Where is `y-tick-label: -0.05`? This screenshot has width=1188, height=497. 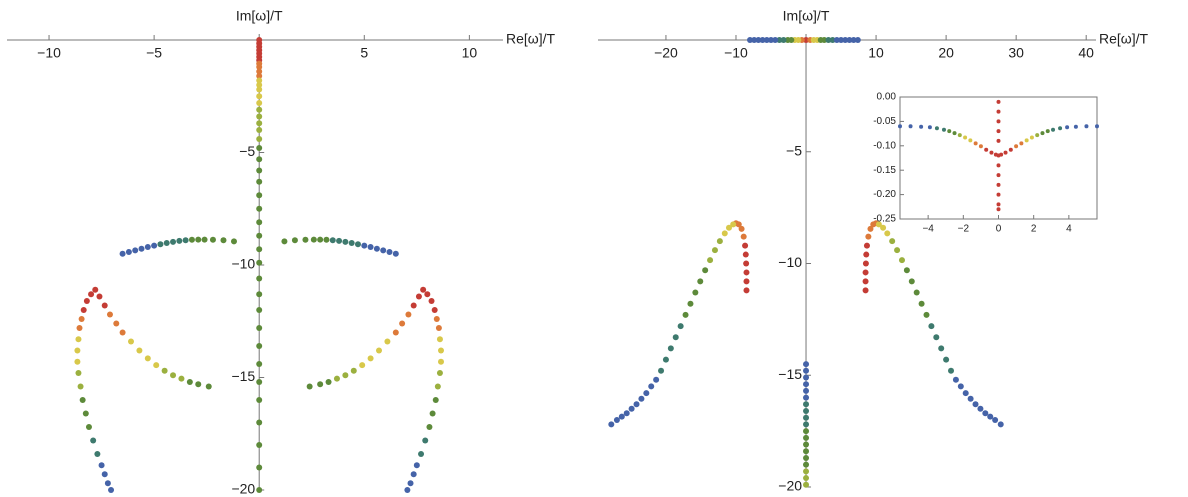
y-tick-label: -0.05 is located at coordinates (884, 121).